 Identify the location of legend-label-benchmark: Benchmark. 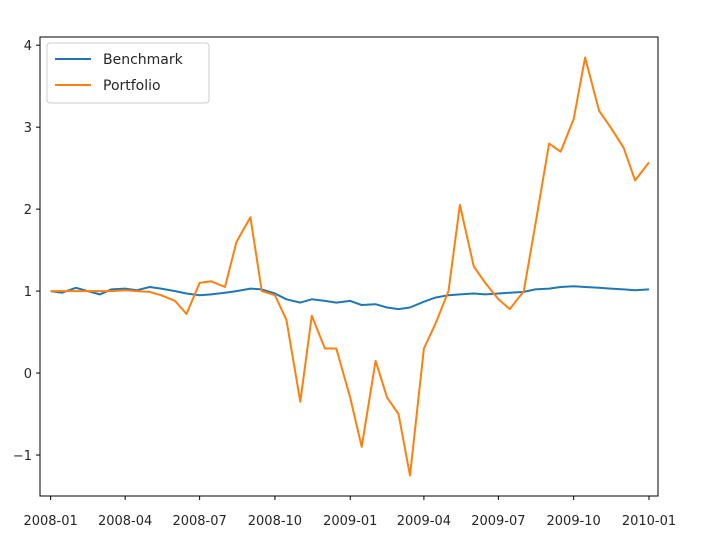
(143, 60).